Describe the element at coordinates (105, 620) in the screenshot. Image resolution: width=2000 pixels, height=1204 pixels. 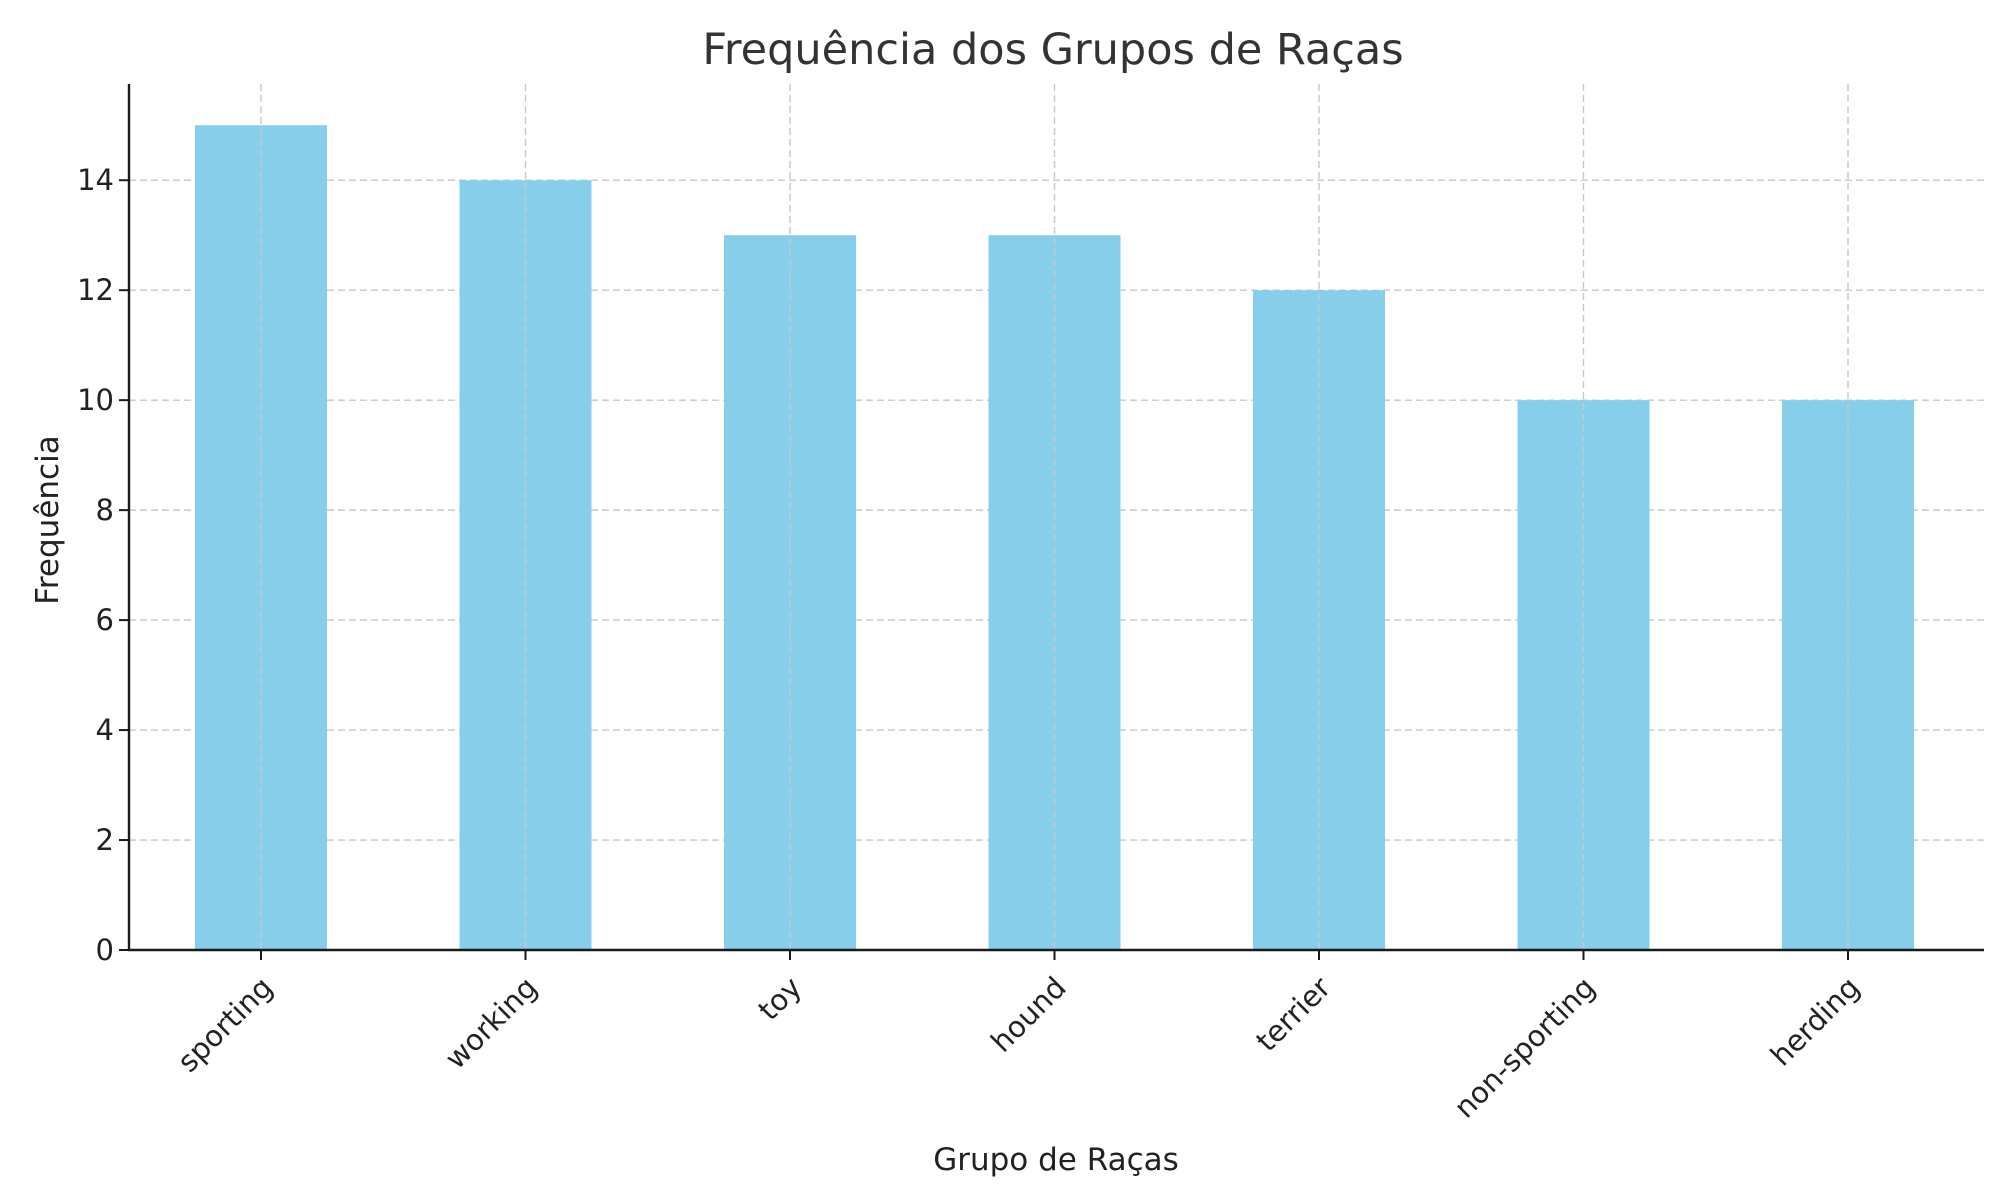
I see `y-tick-label: 6` at that location.